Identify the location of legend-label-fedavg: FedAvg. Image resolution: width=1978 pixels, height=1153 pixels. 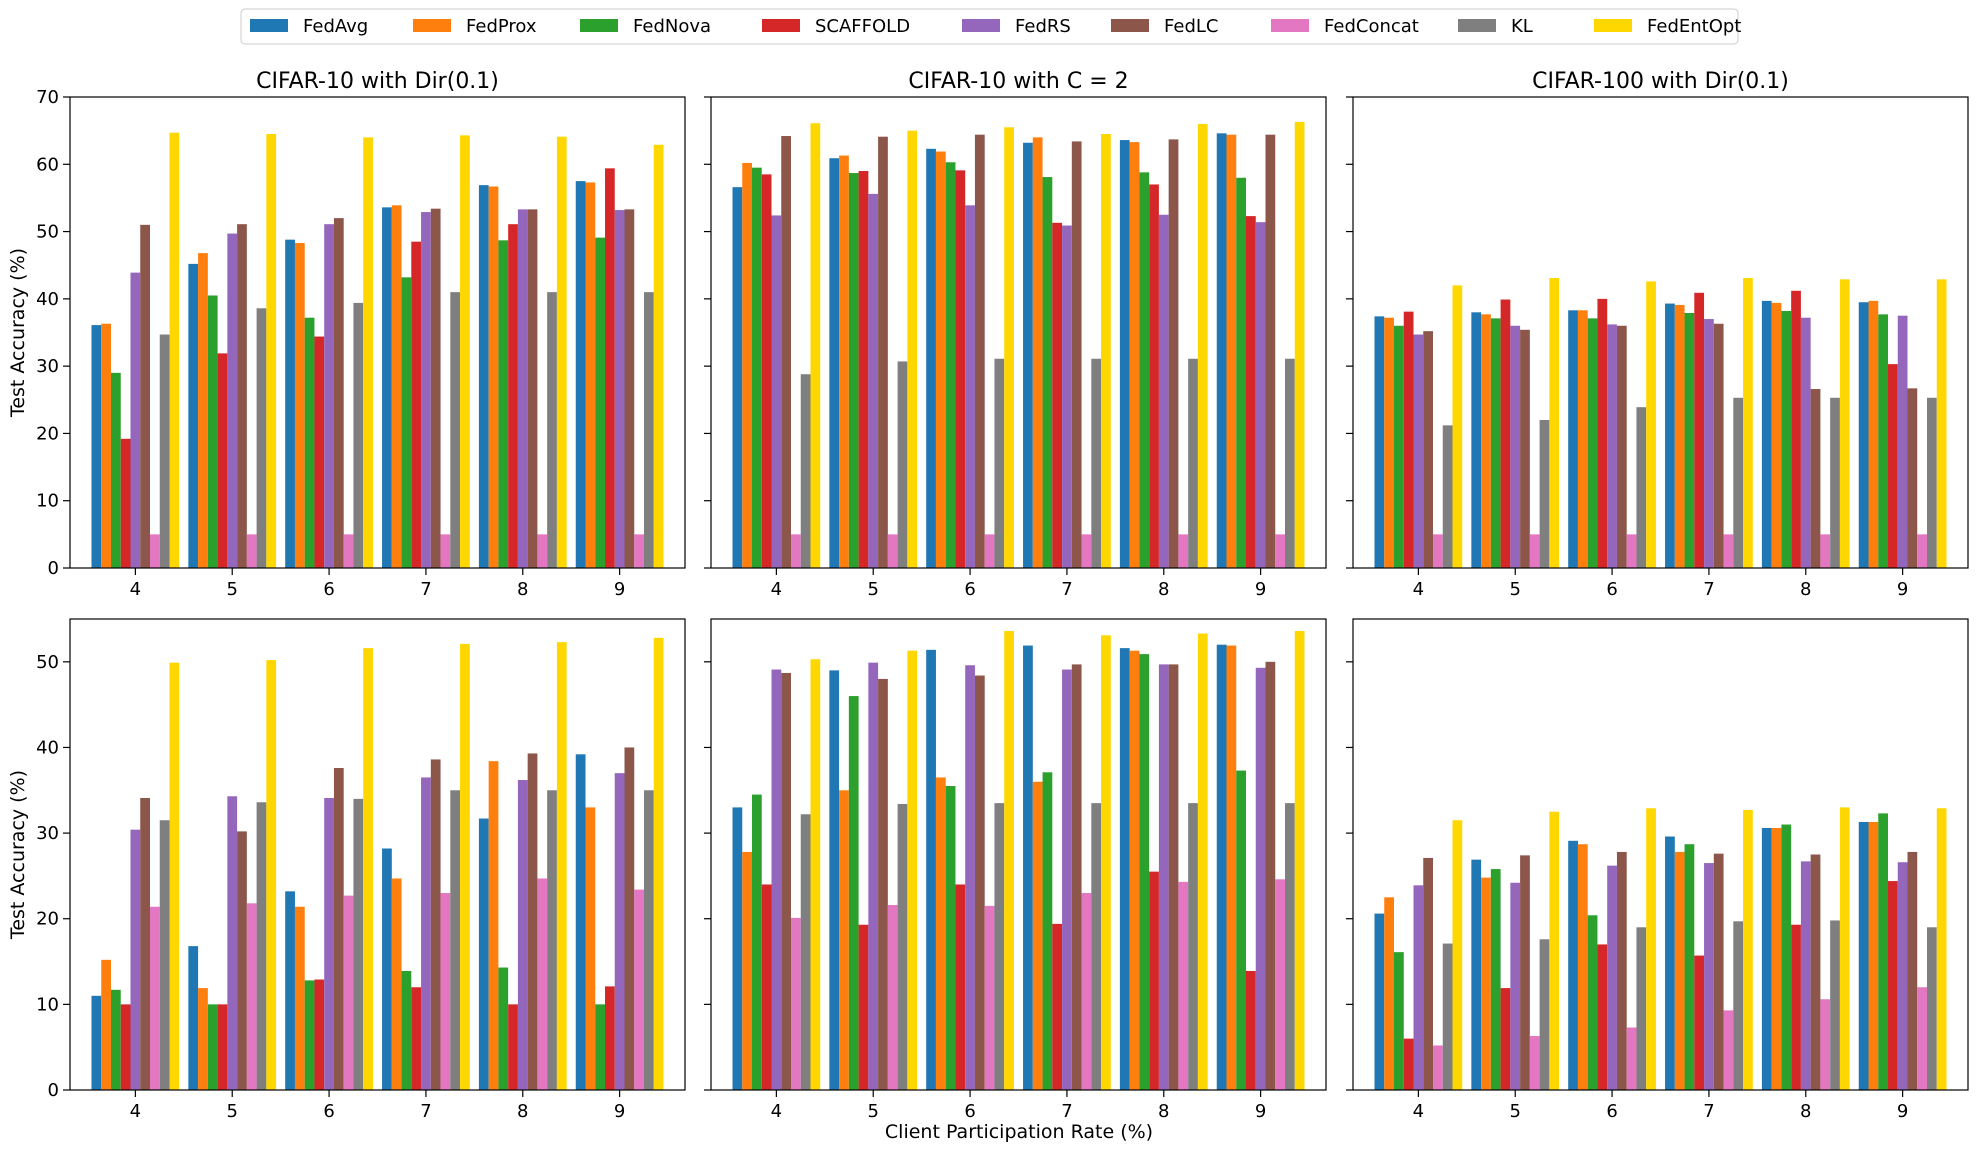
(335, 26).